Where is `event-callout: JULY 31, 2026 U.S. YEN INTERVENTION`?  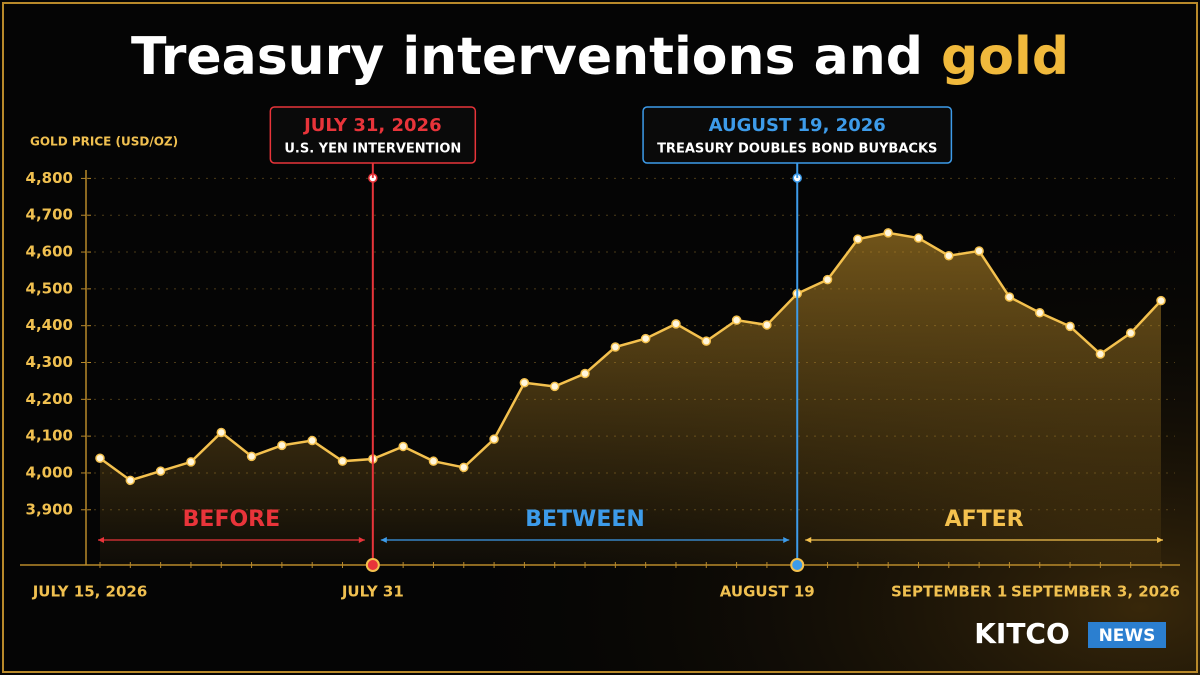
event-callout: JULY 31, 2026 U.S. YEN INTERVENTION is located at coordinates (373, 135).